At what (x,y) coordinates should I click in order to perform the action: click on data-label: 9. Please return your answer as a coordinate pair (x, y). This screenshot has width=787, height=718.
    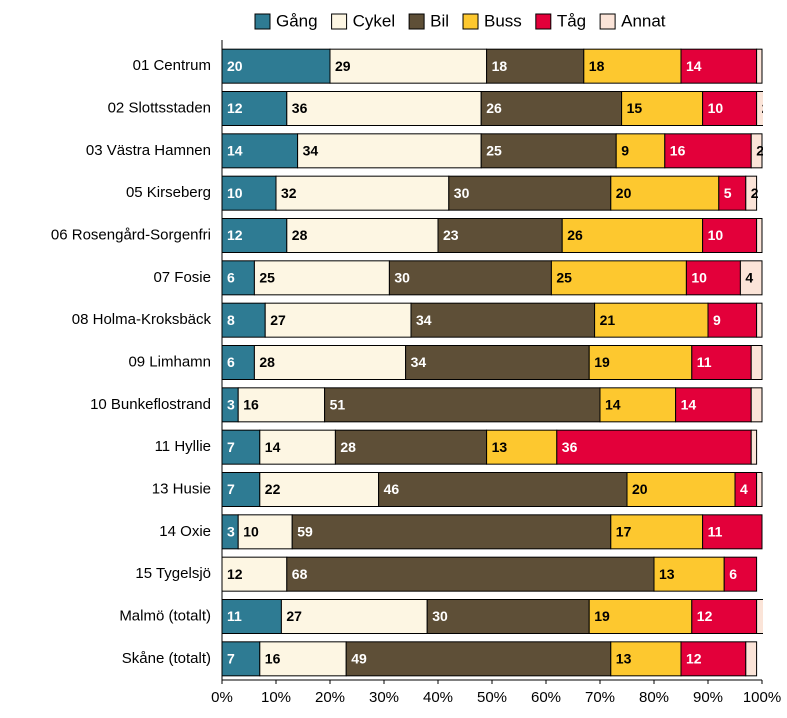
    Looking at the image, I should click on (717, 320).